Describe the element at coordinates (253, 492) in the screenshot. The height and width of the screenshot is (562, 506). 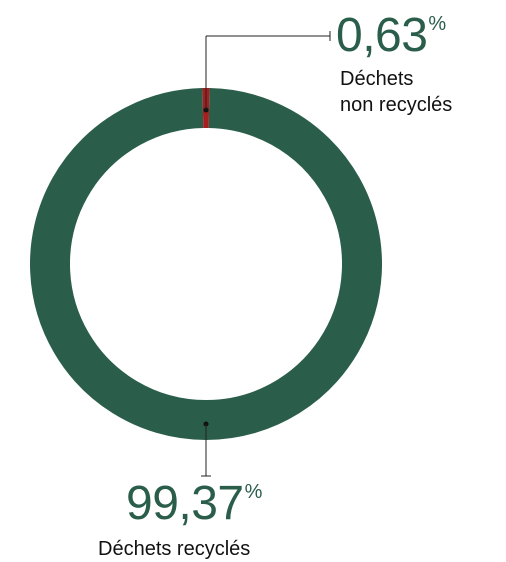
I see `recycled-value-unit: %` at that location.